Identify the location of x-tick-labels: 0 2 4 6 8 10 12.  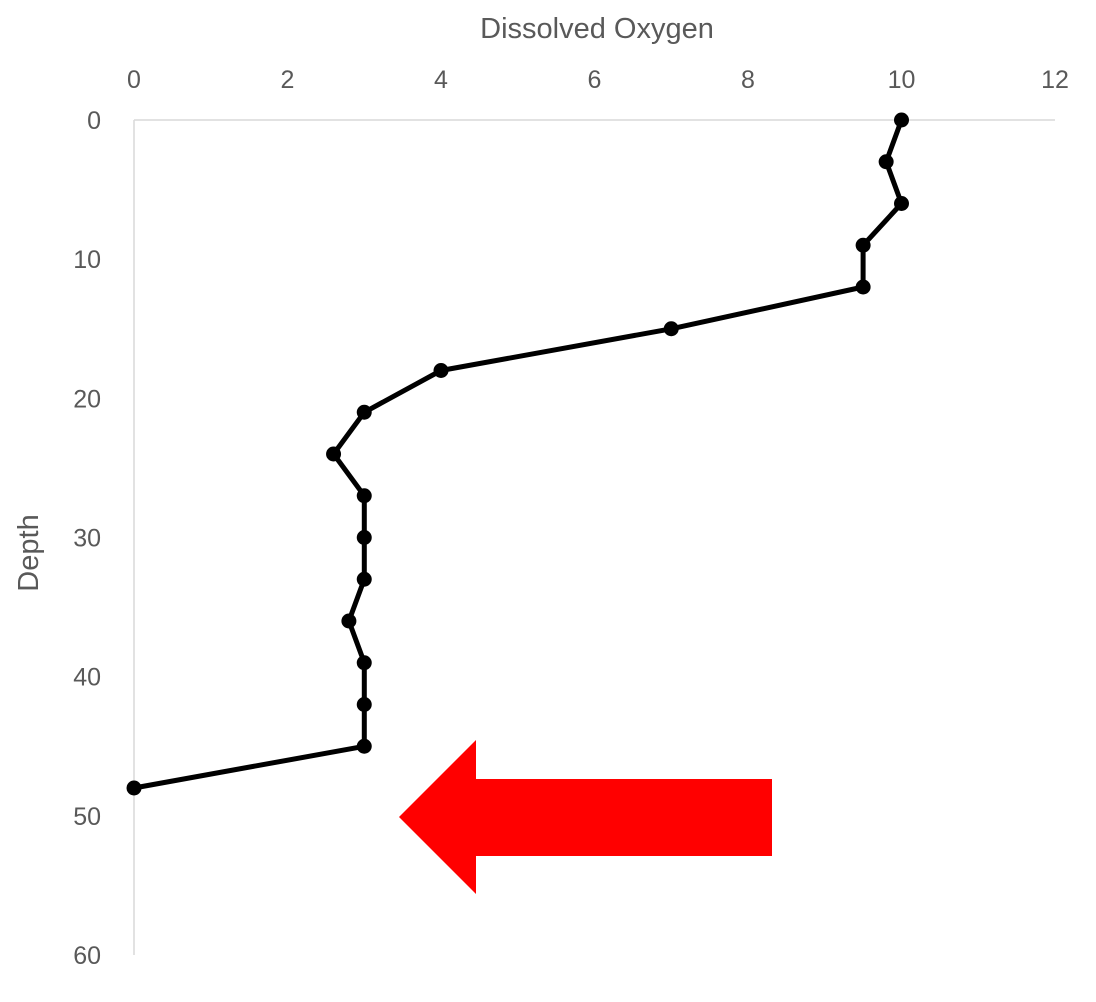
(598, 80).